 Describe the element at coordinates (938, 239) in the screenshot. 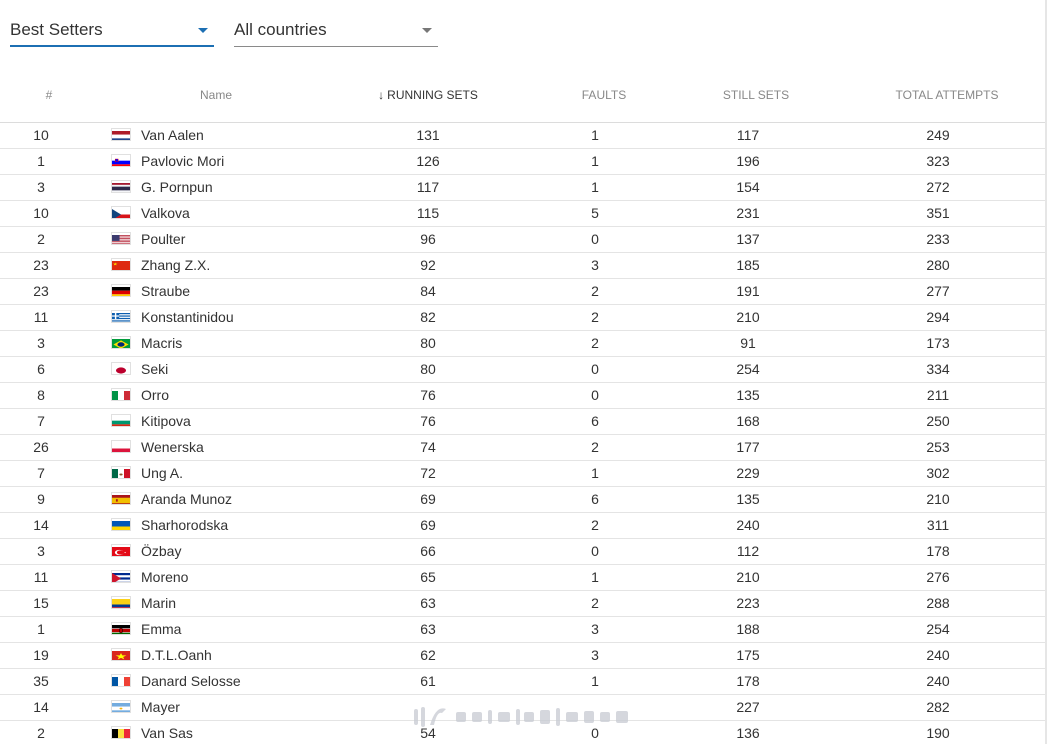

I see `total-attempts-value: 233` at that location.